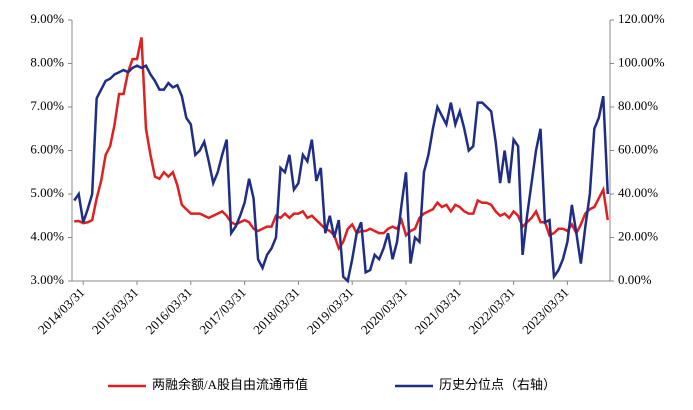 The height and width of the screenshot is (410, 693). Describe the element at coordinates (47, 235) in the screenshot. I see `y-tick-label: 4.00%` at that location.